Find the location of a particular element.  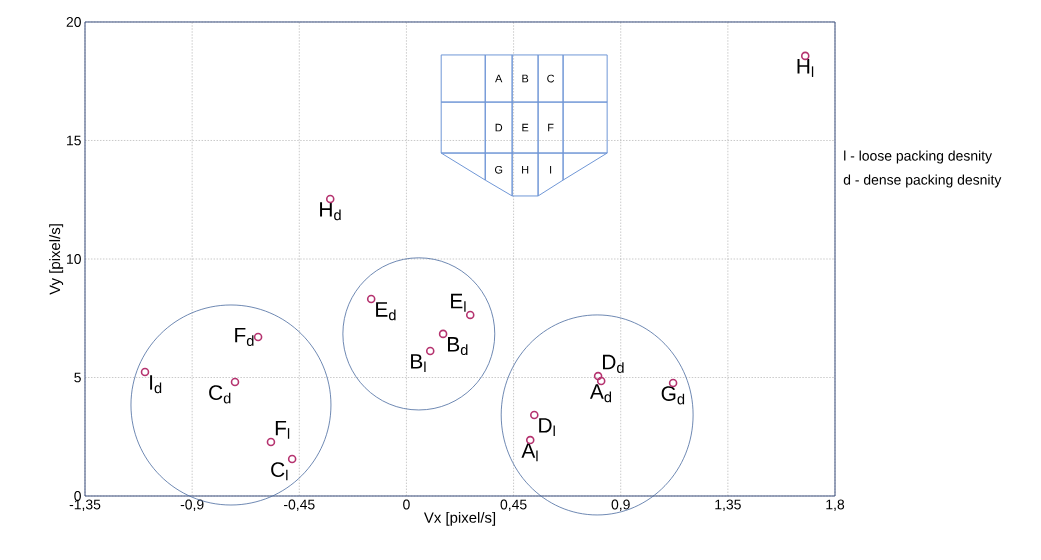

annotation: C$_{l}$ is located at coordinates (279, 471).